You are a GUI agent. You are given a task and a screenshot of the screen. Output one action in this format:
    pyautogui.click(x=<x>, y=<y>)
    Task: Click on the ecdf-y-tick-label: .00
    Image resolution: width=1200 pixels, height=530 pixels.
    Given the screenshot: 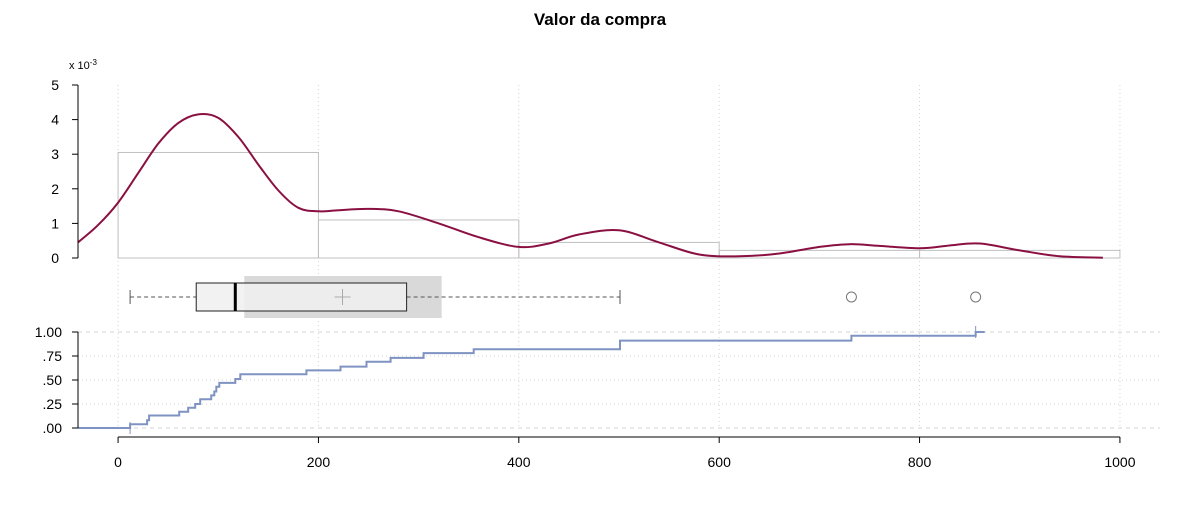 What is the action you would take?
    pyautogui.click(x=53, y=428)
    